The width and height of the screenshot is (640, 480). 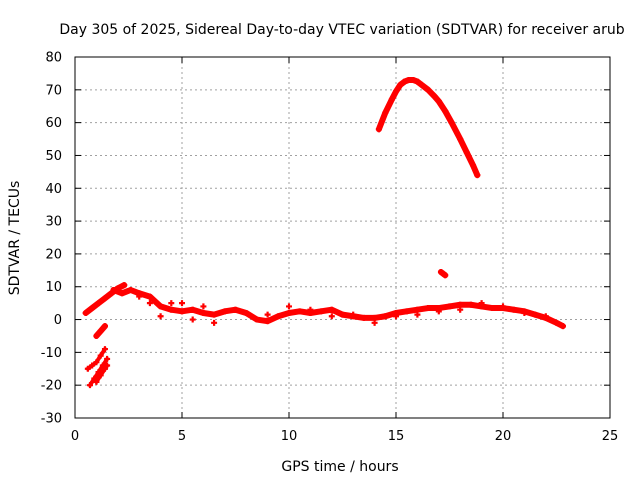 What do you see at coordinates (53, 156) in the screenshot?
I see `y-tick-label: 50` at bounding box center [53, 156].